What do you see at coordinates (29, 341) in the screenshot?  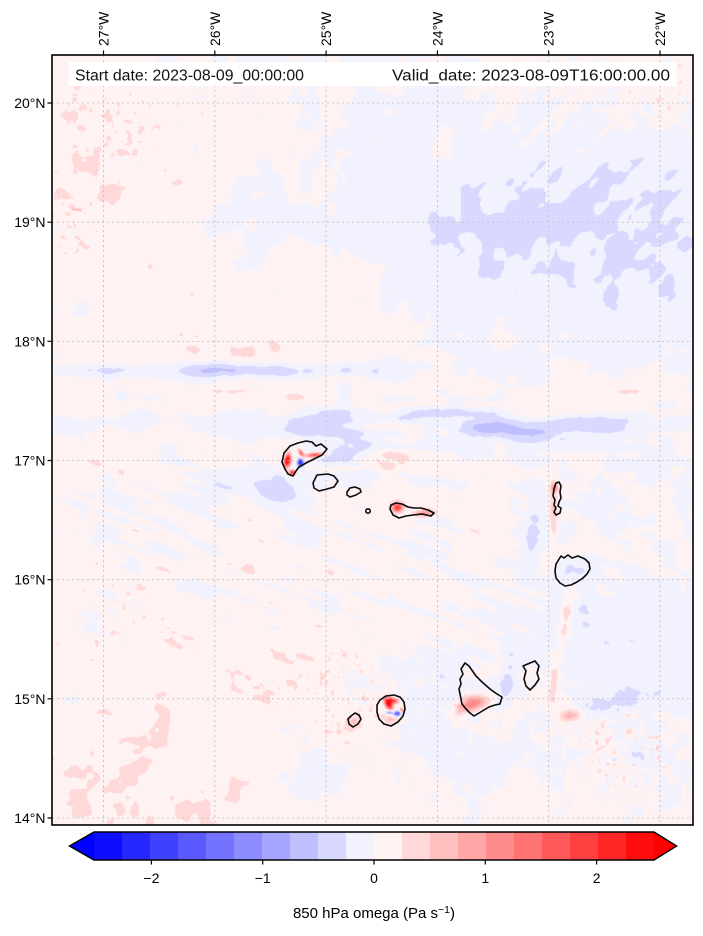 I see `svg-text: 18°N` at bounding box center [29, 341].